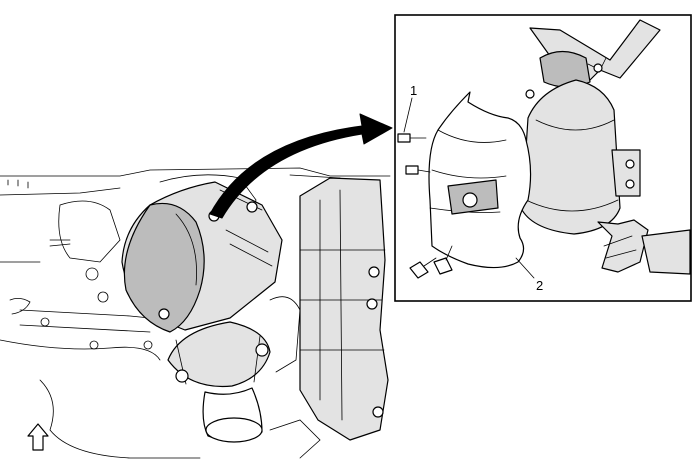 The image size is (700, 468). I want to click on catalytic-converter-detail, so click(606, 147).